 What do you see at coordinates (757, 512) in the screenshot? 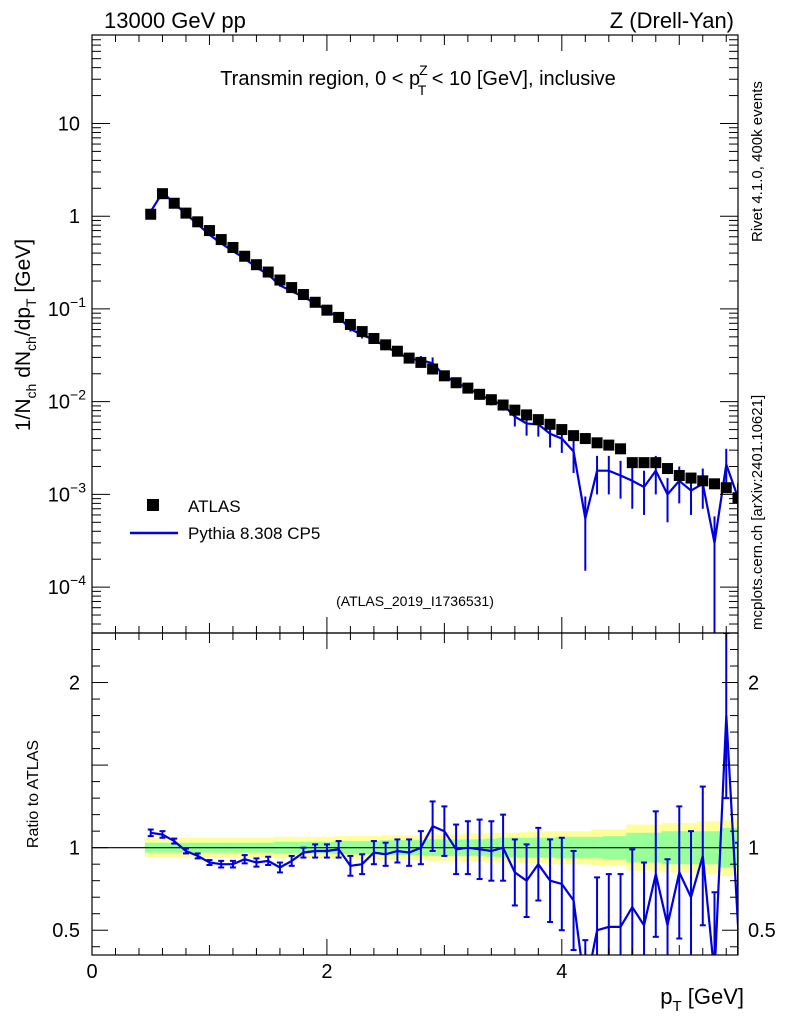
I see `mcplots-label: mcplots.cern.ch [arXiv:2401.10621]` at bounding box center [757, 512].